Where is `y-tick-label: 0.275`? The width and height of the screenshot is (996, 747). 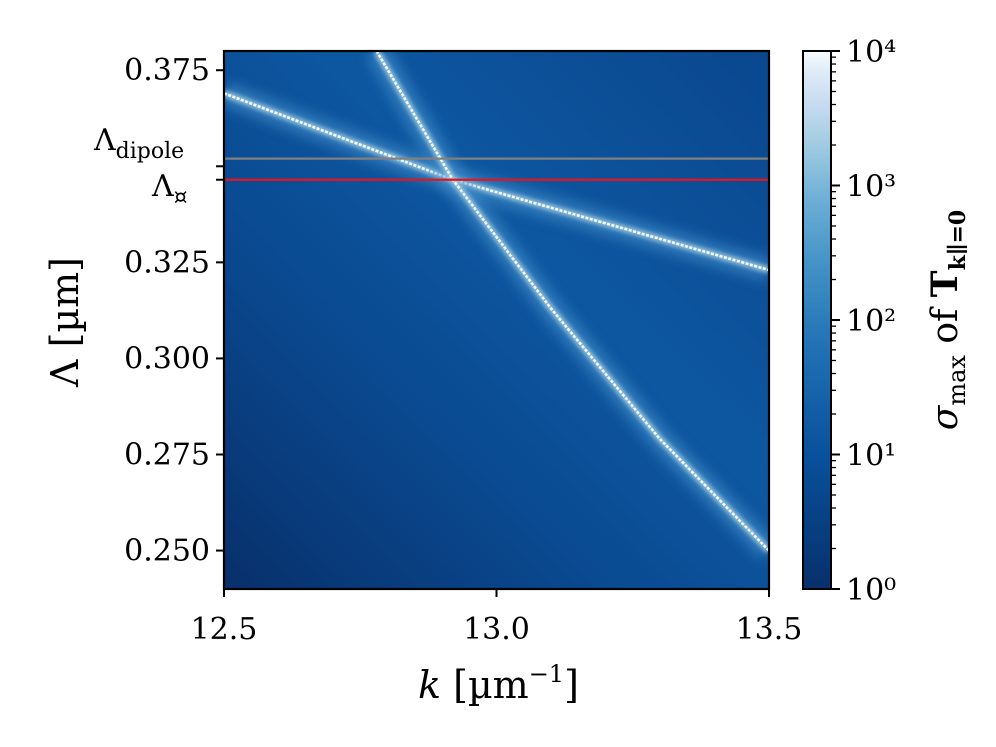
y-tick-label: 0.275 is located at coordinates (167, 455).